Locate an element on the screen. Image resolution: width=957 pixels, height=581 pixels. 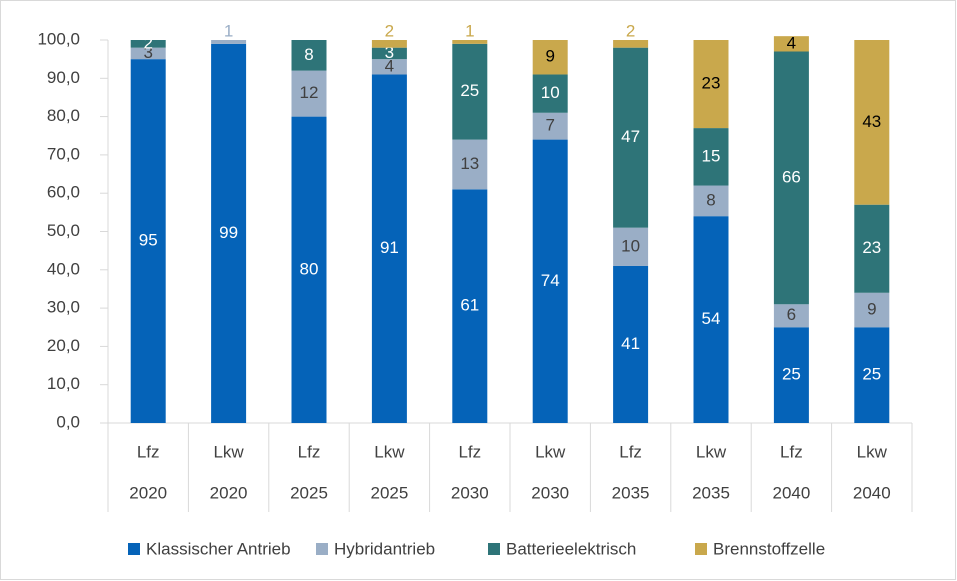
data-label: 80 is located at coordinates (309, 268).